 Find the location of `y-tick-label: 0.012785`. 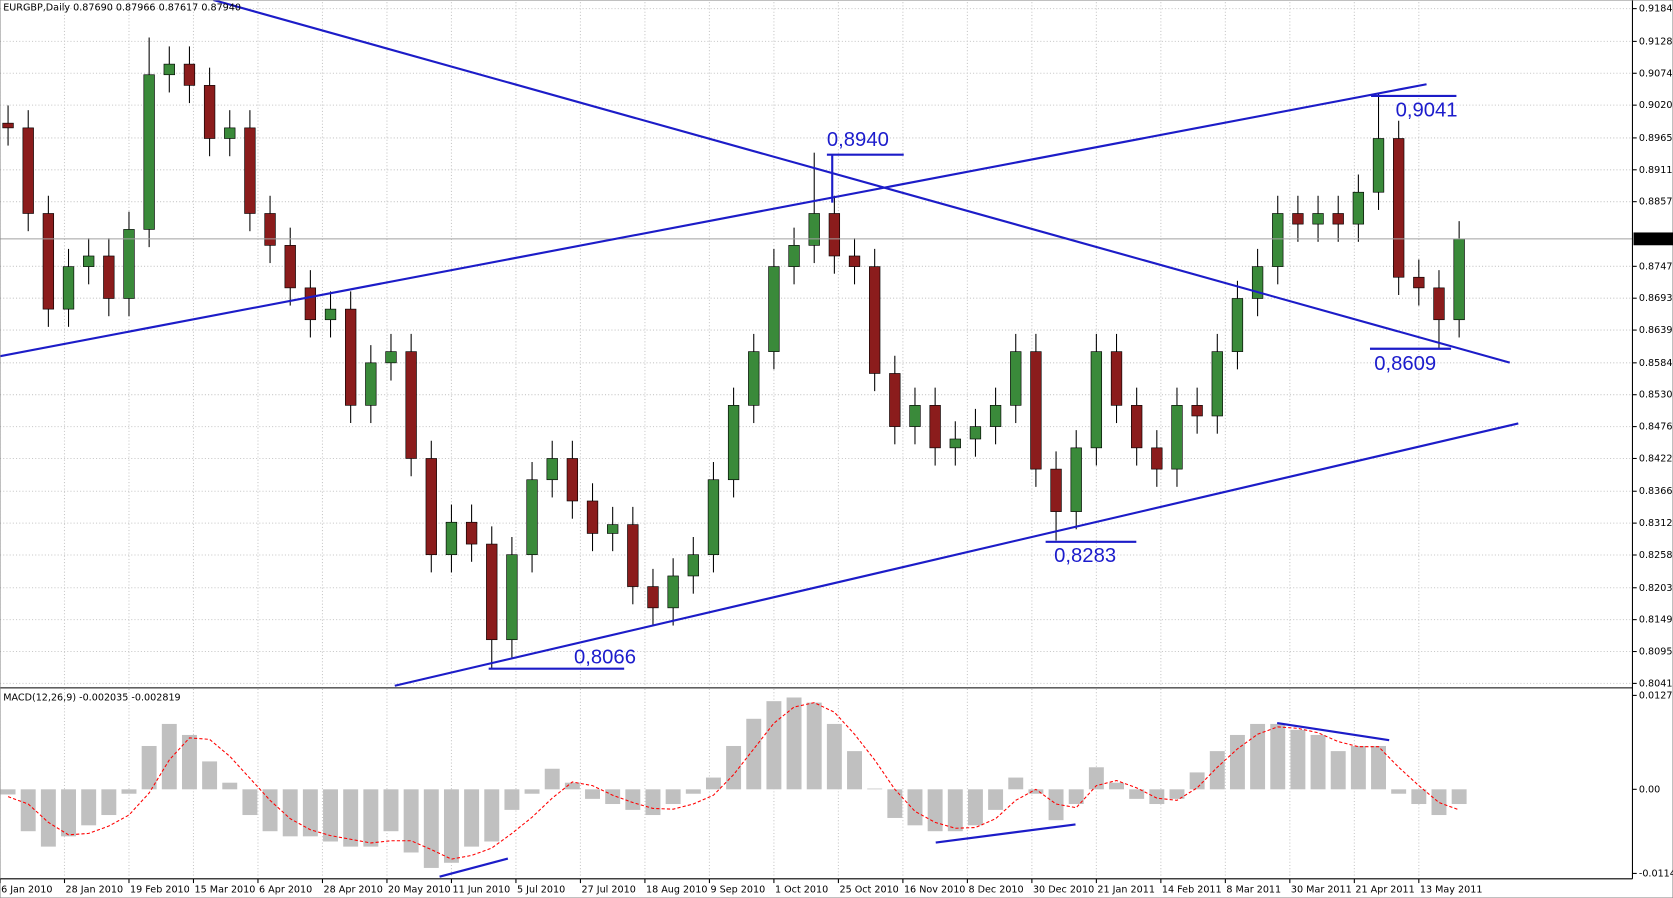

y-tick-label: 0.012785 is located at coordinates (1656, 695).